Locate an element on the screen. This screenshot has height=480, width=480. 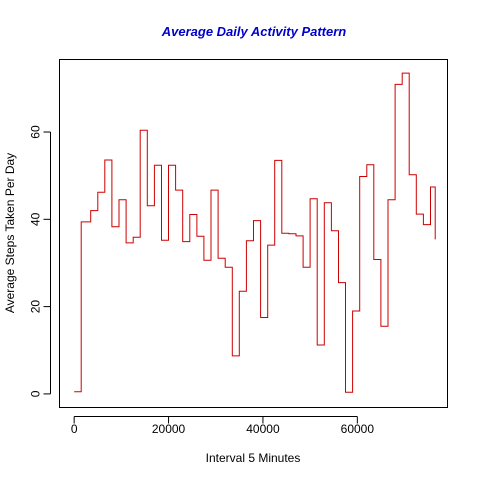
chart-title: Average Daily Activity Pattern is located at coordinates (254, 31).